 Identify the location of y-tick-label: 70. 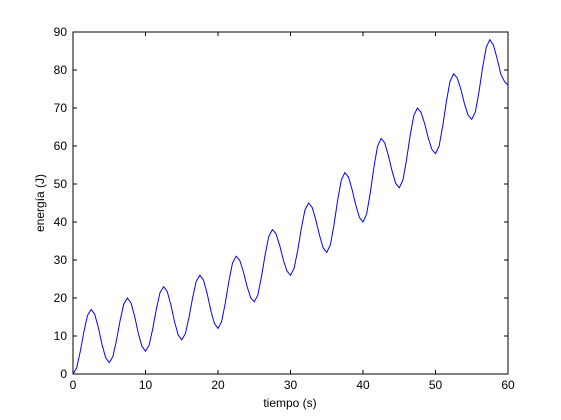
(61, 108).